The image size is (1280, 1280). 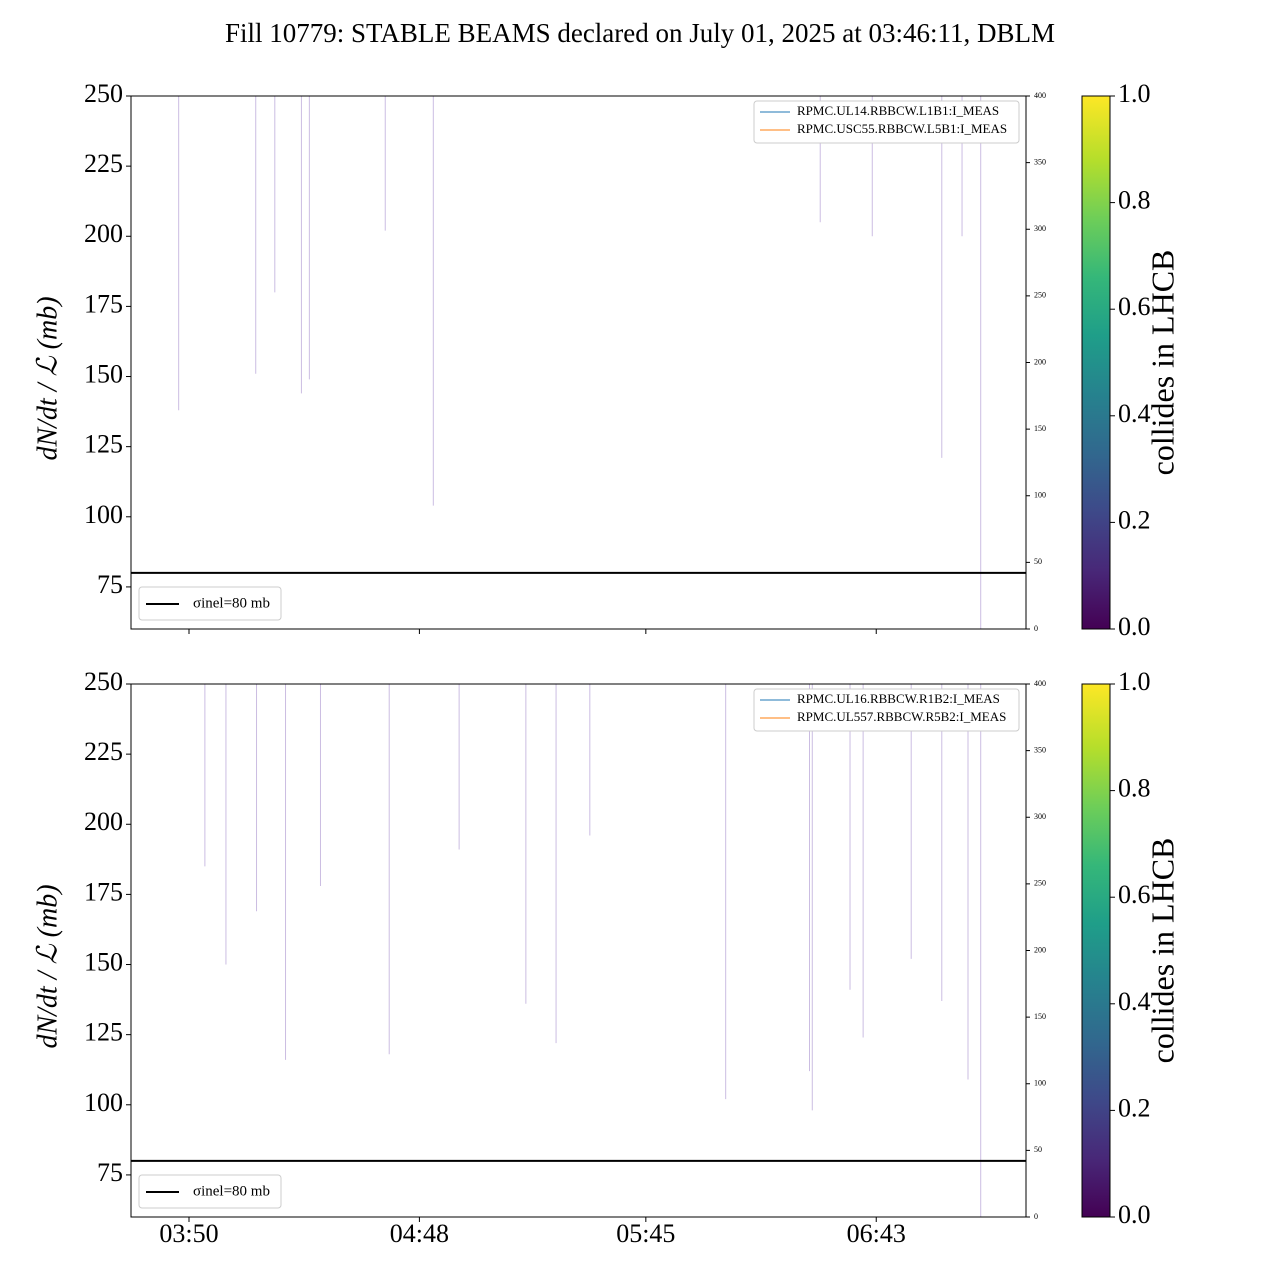 I want to click on x-tick-label: 03:50, so click(x=188, y=1233).